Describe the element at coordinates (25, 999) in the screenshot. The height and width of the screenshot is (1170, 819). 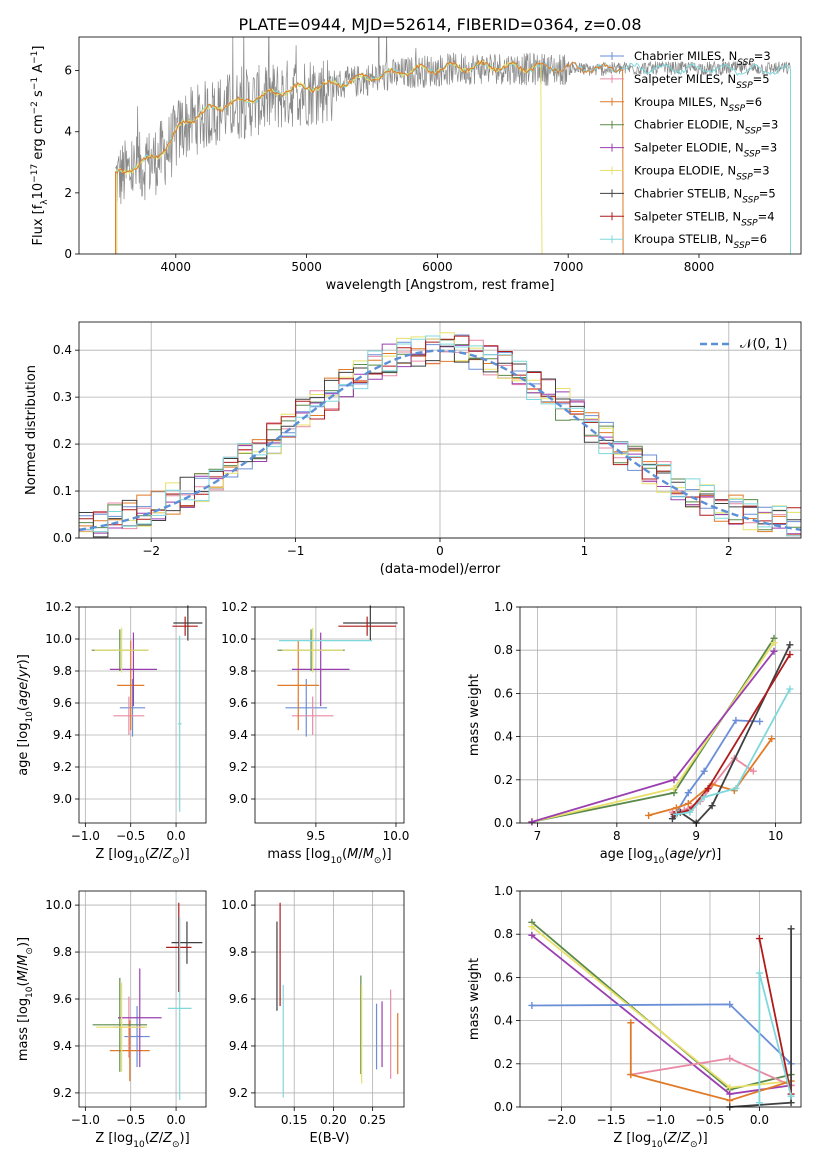
I see `y-axis-label: mass [log10(M/M⊙)]` at that location.